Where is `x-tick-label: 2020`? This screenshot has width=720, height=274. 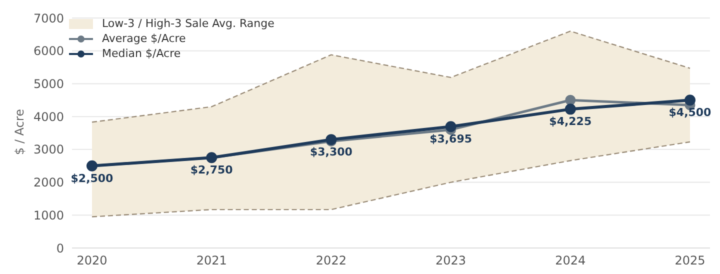
x-tick-label: 2020 is located at coordinates (92, 261).